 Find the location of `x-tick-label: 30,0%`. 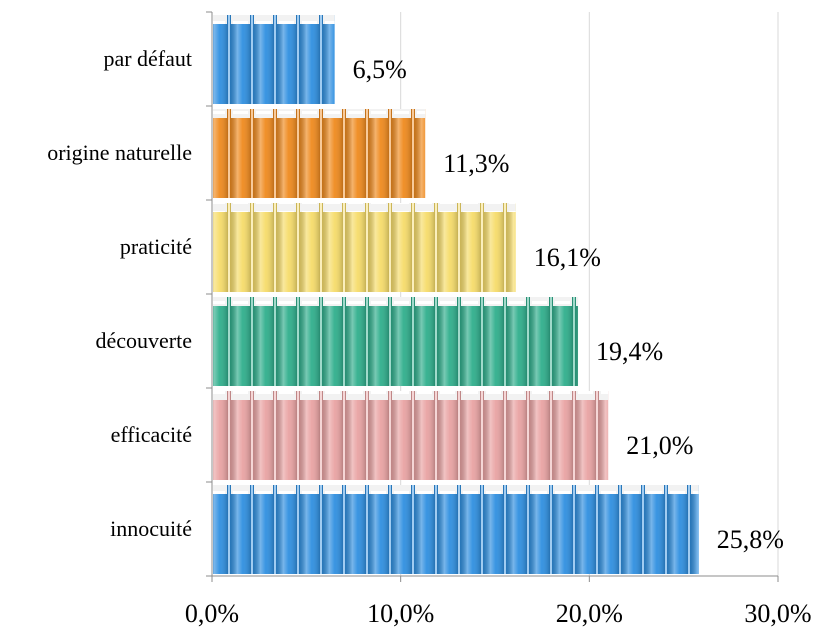

x-tick-label: 30,0% is located at coordinates (777, 613).